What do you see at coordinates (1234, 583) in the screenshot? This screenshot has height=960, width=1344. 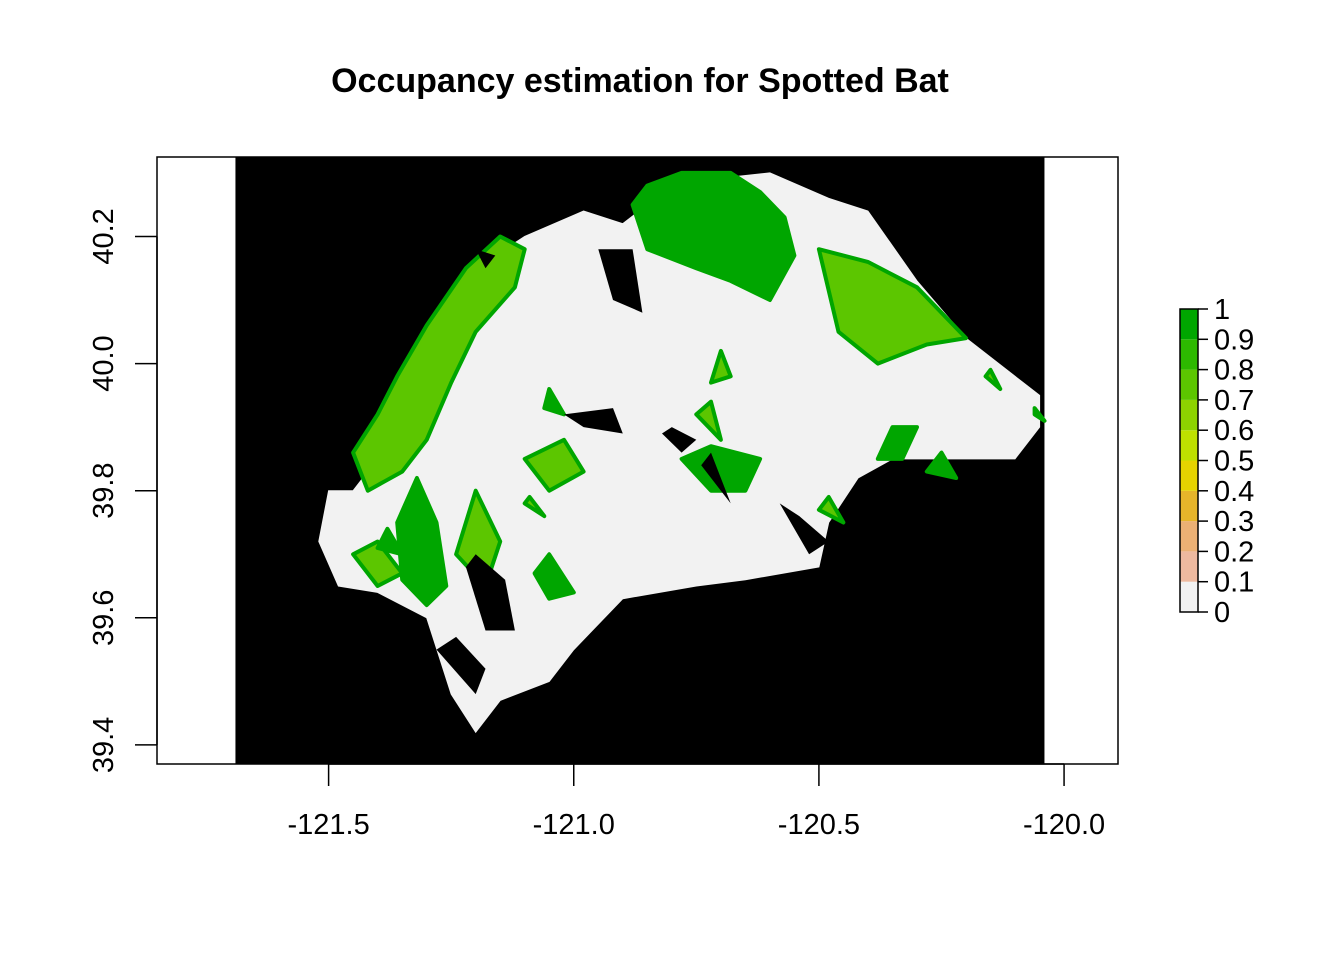 I see `legend-tick-label: 0.1` at bounding box center [1234, 583].